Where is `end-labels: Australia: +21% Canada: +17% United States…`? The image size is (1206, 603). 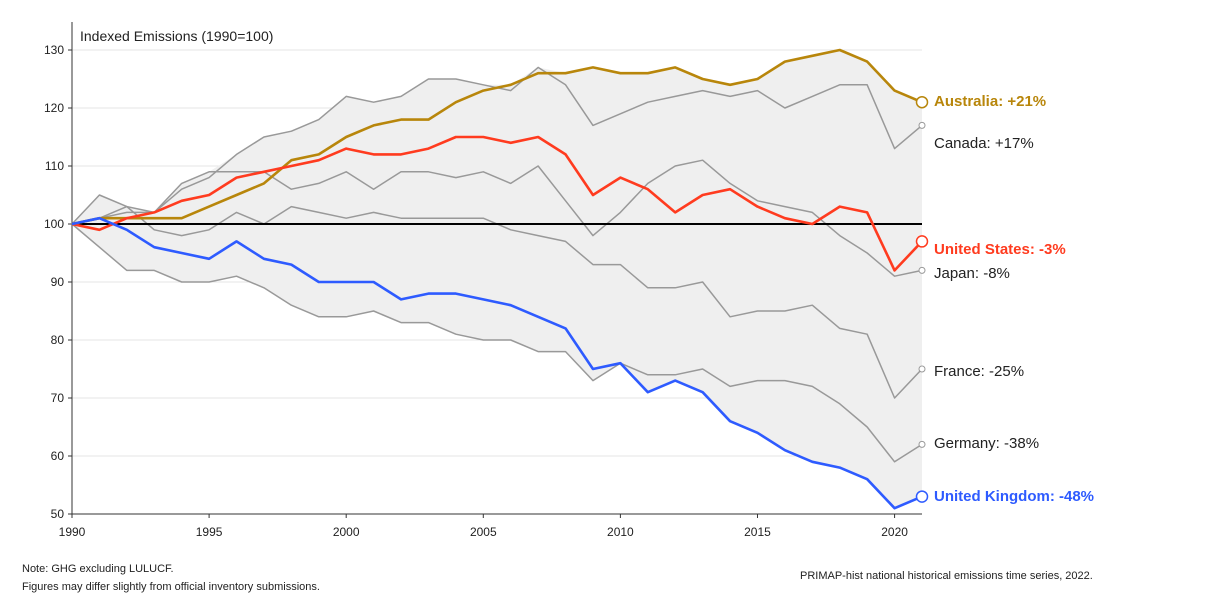 end-labels: Australia: +21% Canada: +17% United States… is located at coordinates (1014, 299).